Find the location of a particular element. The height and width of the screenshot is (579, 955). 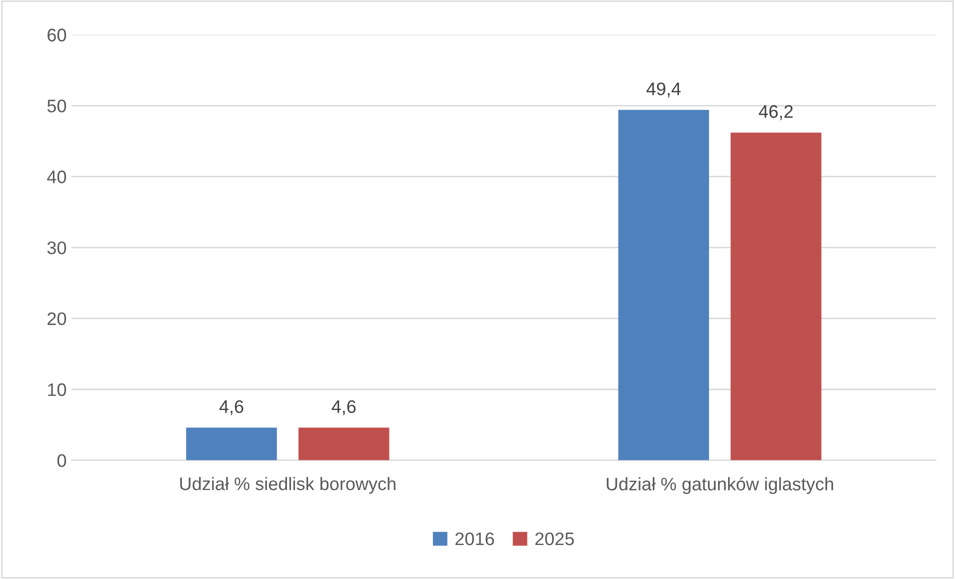

y-tick-label: 40 is located at coordinates (56, 177).